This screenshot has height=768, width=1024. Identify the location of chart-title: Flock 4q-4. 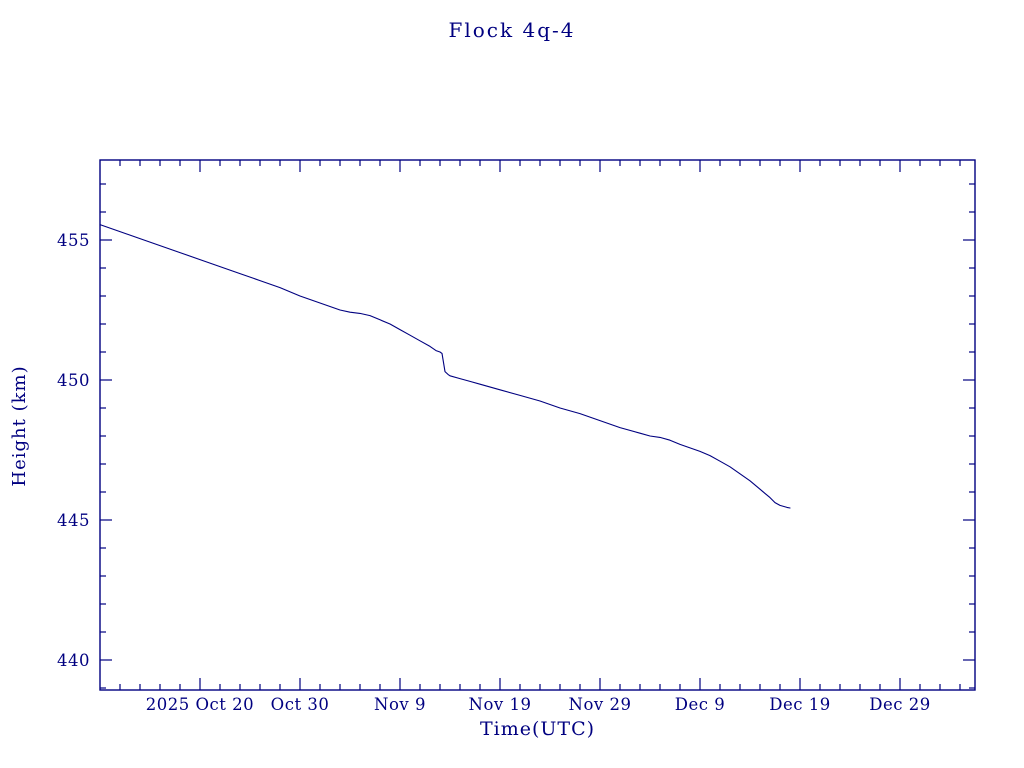
(512, 30).